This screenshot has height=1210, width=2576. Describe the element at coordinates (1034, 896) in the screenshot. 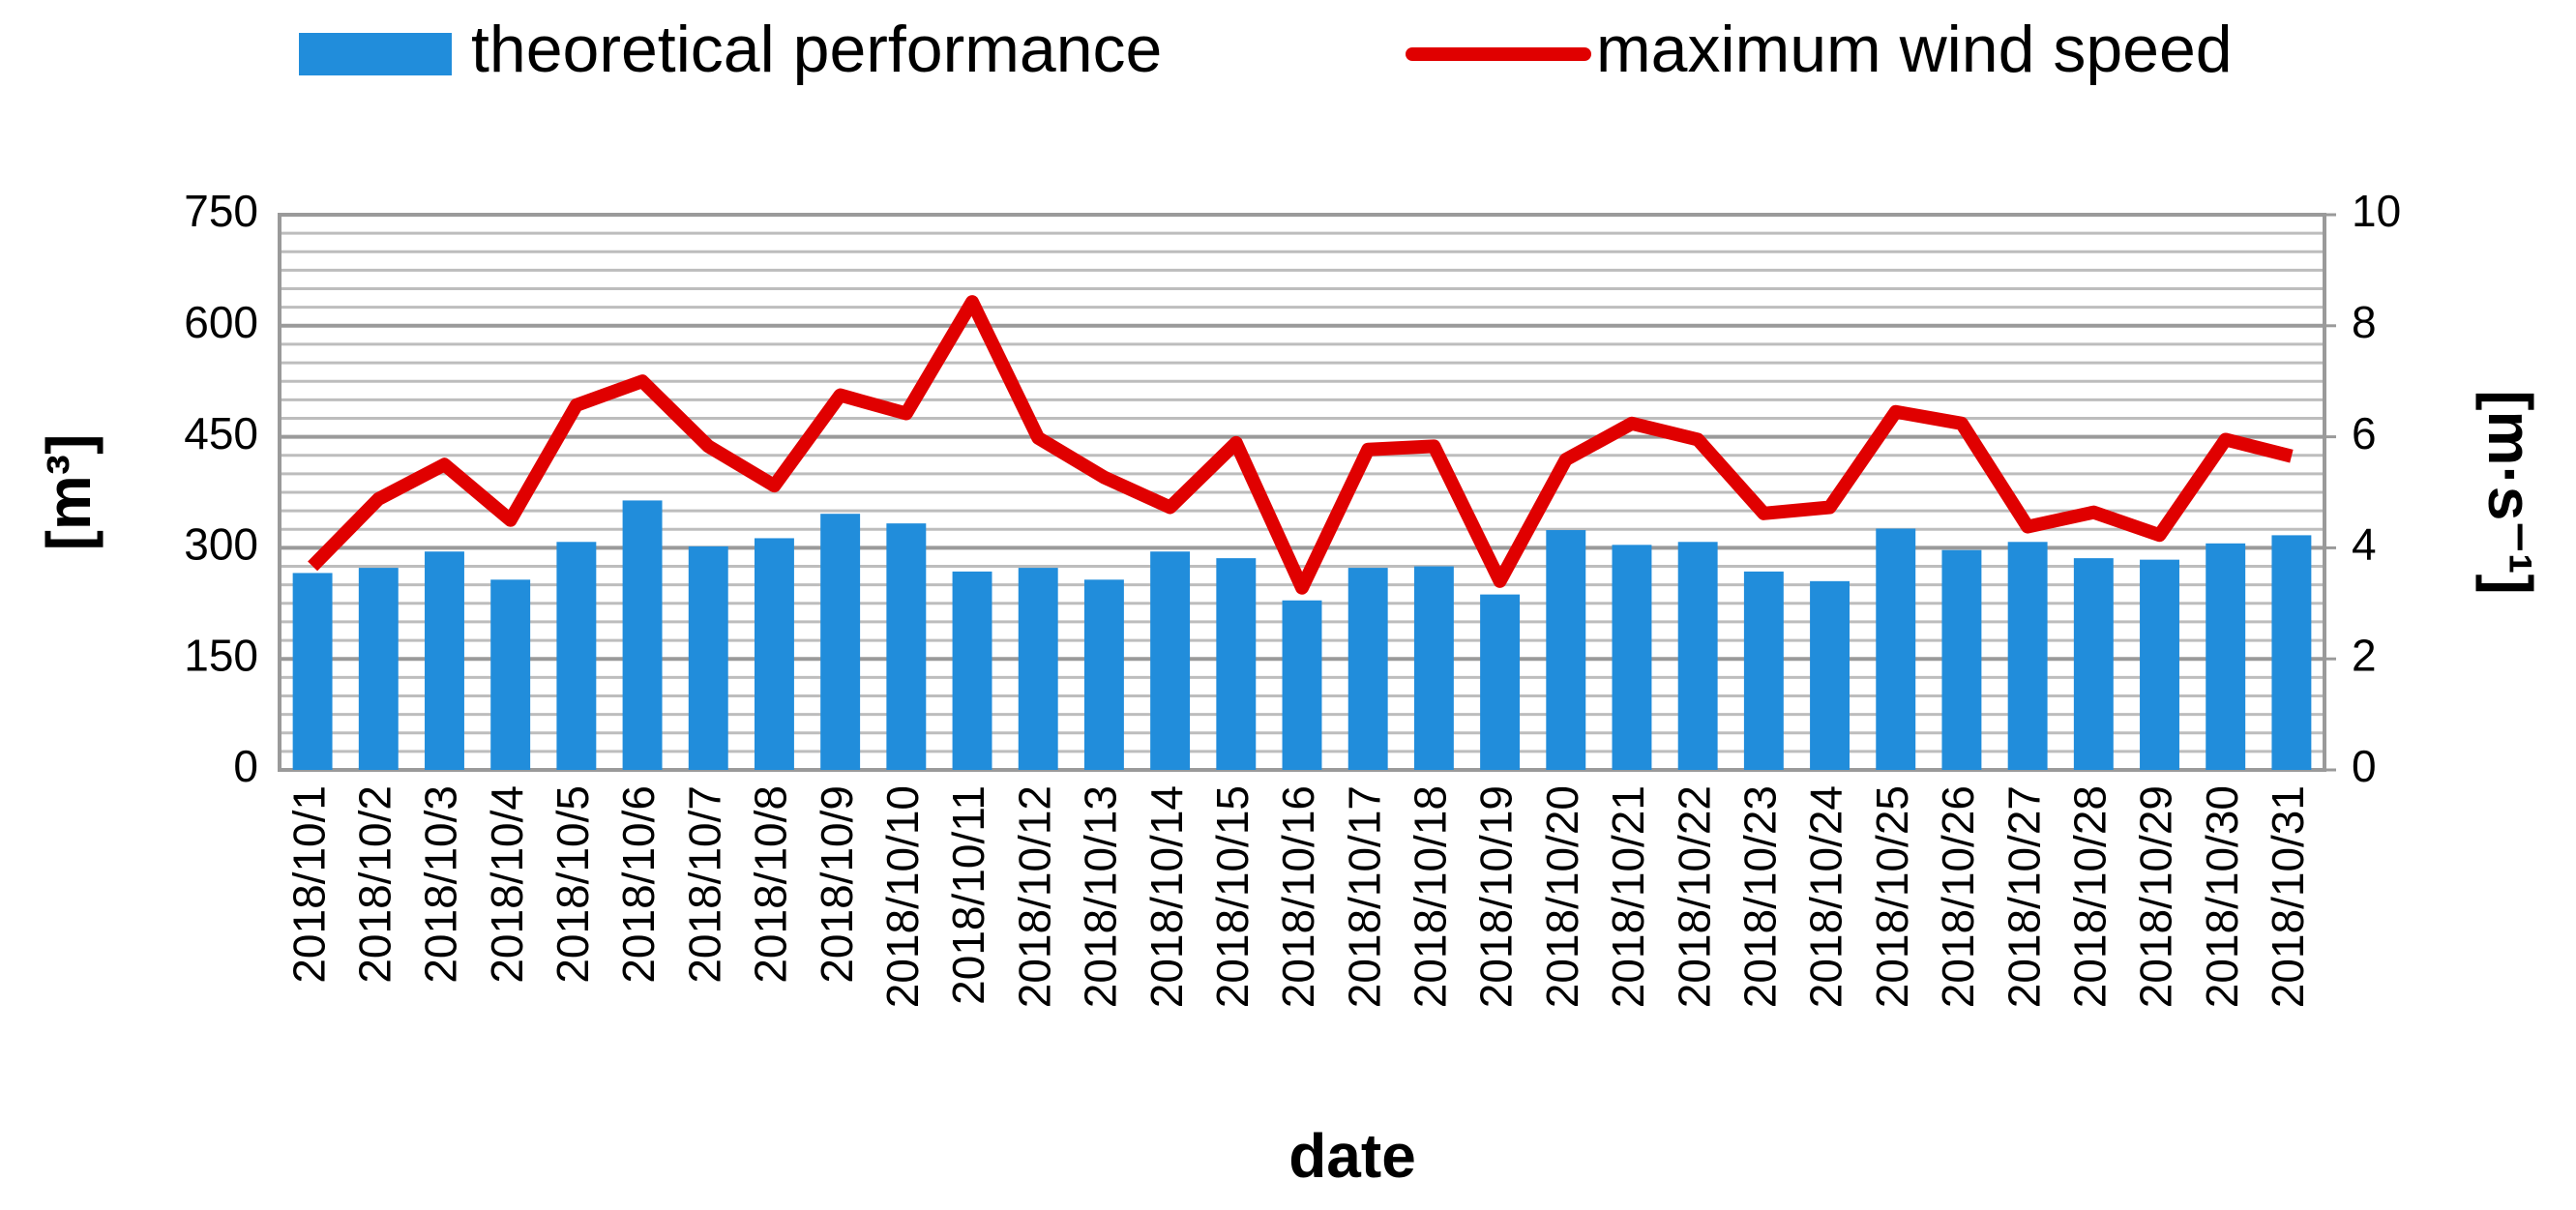

I see `x-tick-label: 2018/10/12` at that location.